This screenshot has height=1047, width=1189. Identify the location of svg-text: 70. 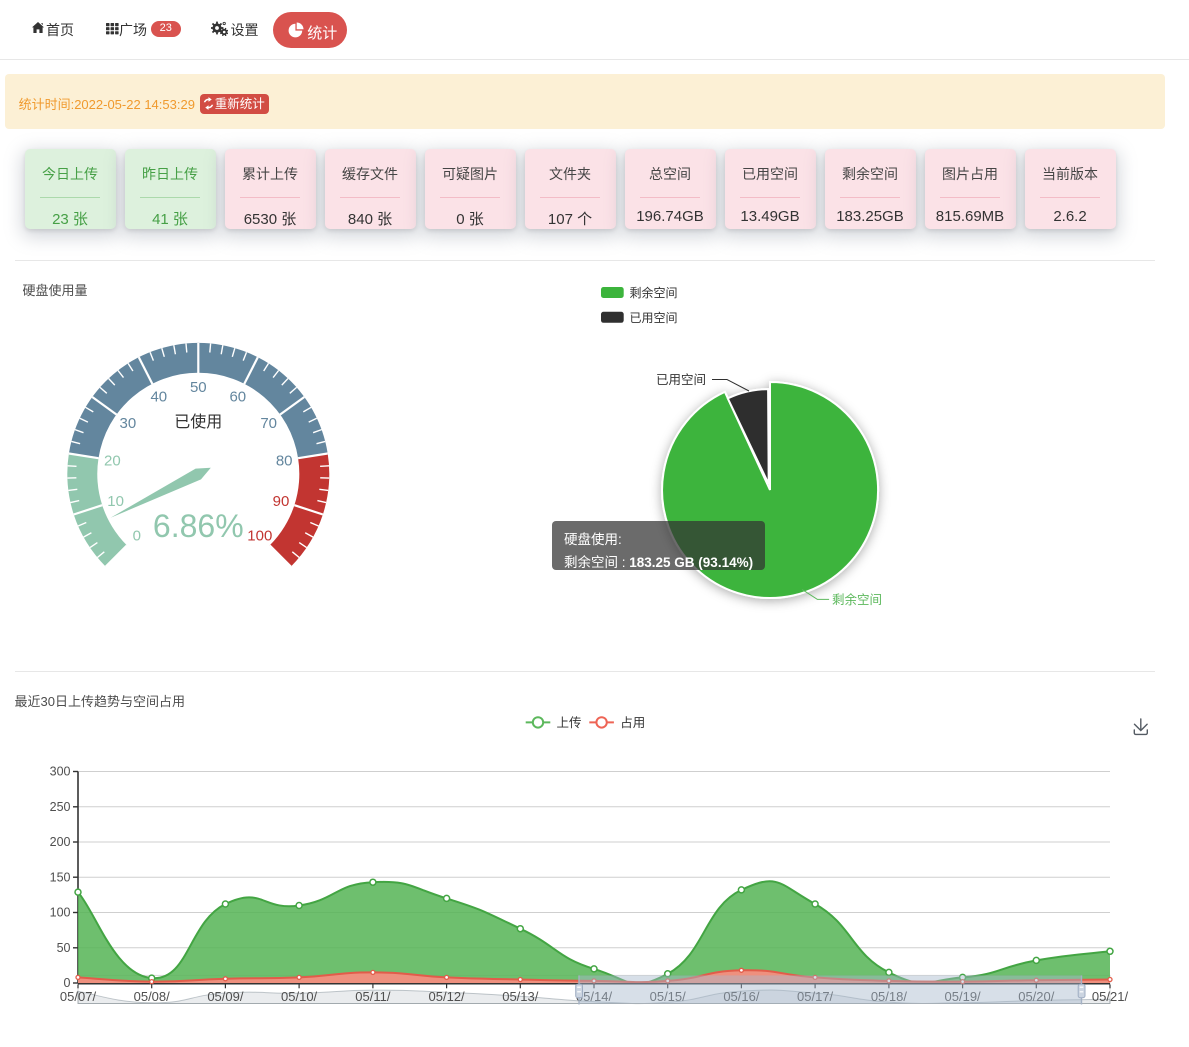
(268, 423).